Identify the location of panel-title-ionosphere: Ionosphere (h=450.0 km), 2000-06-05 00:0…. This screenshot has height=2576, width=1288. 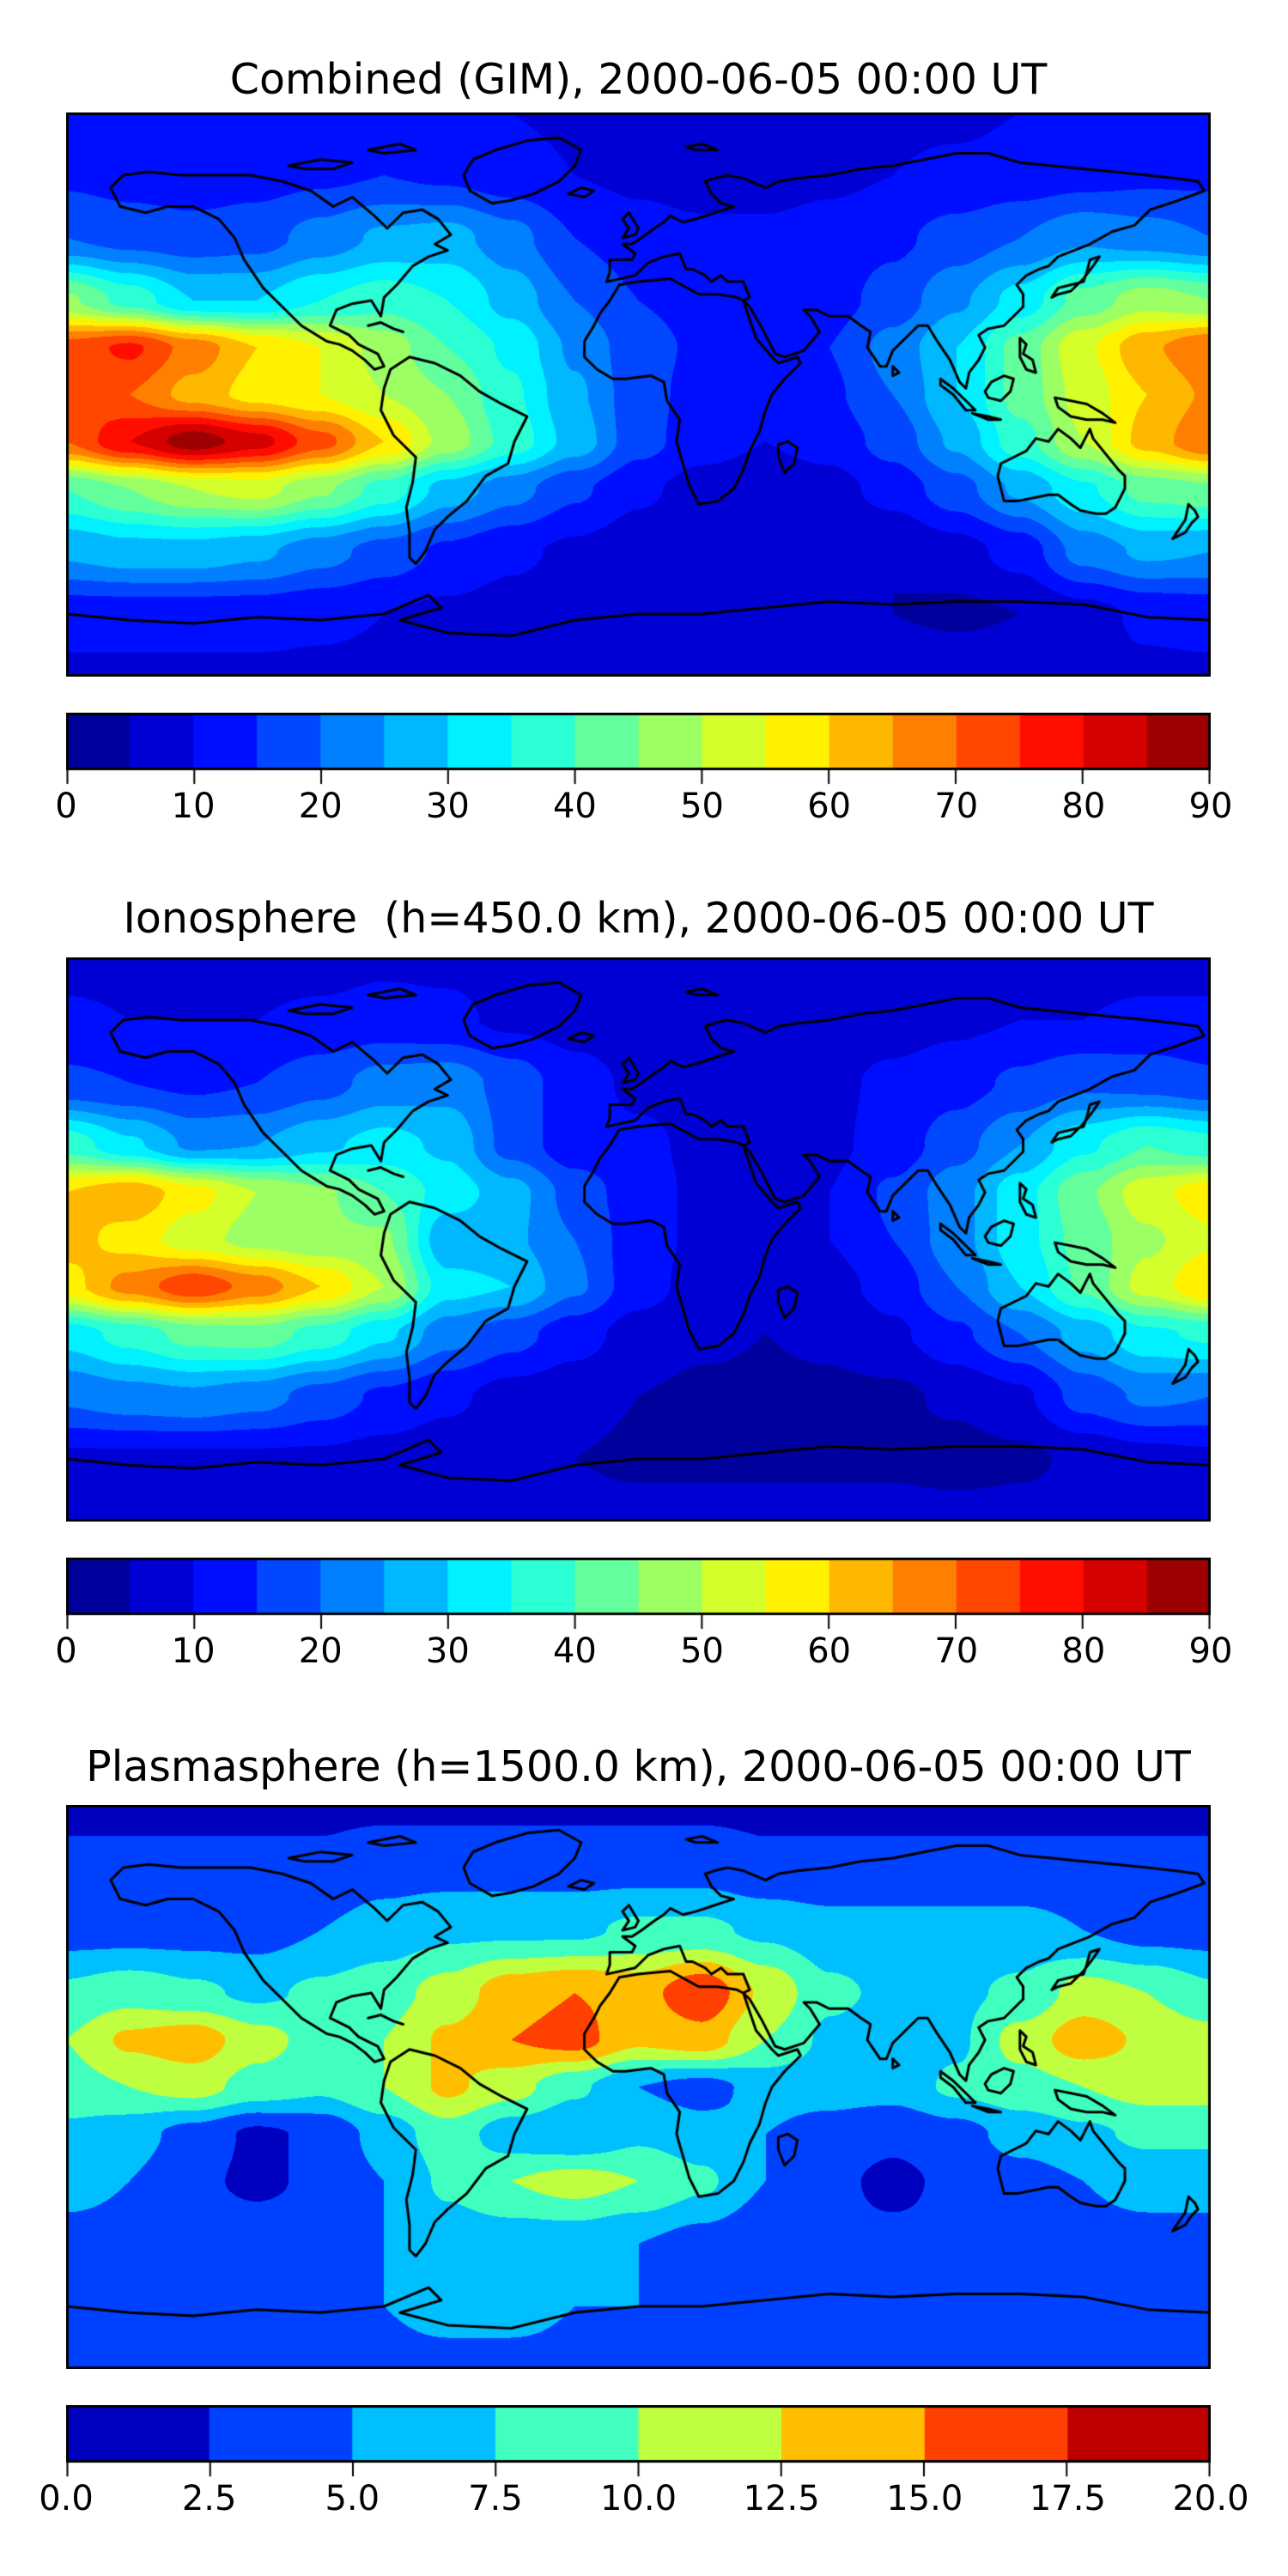
(638, 918).